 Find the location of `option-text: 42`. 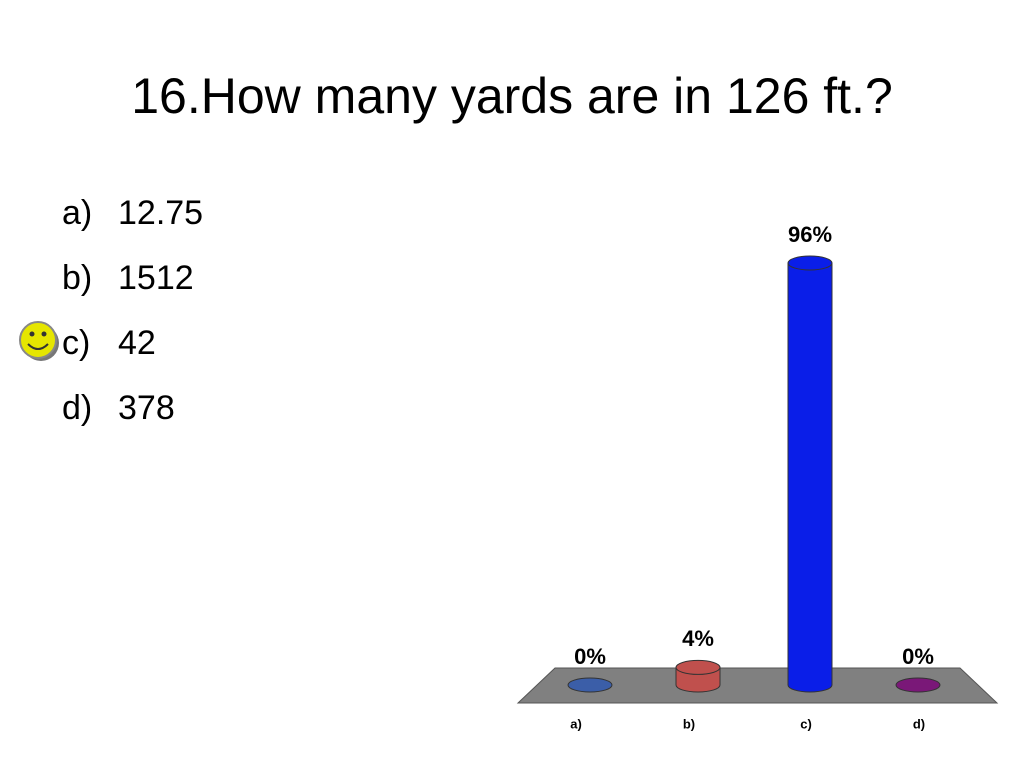

option-text: 42 is located at coordinates (137, 343).